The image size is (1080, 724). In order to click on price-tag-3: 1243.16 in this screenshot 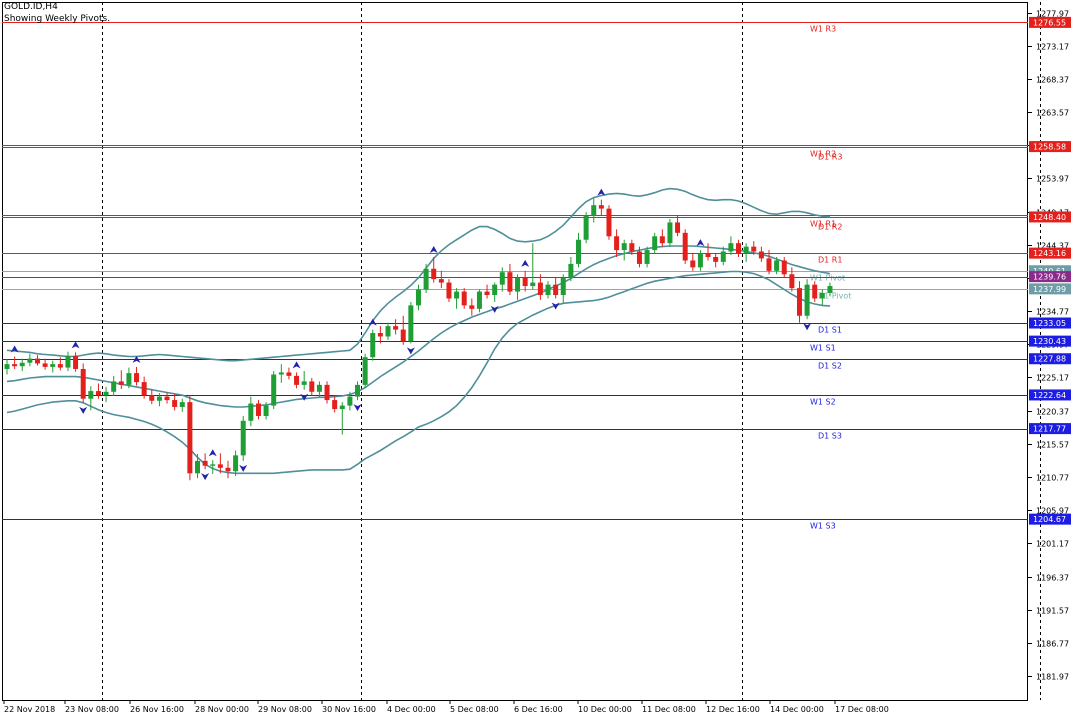, I will do `click(1049, 253)`.